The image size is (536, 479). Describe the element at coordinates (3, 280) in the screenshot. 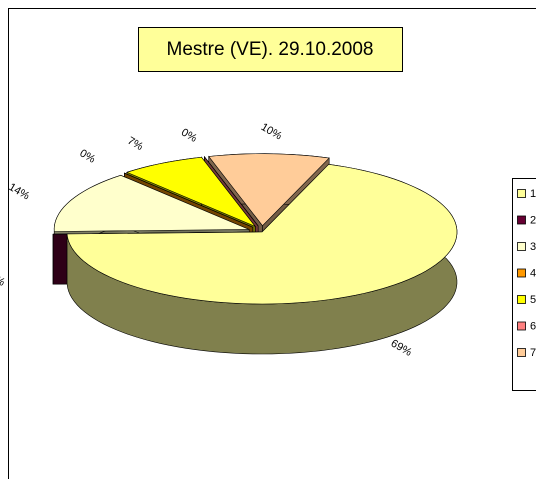

I see `data-label: 0%` at that location.